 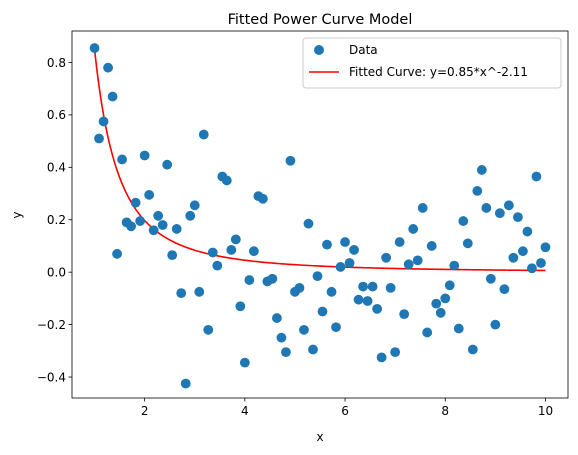 I want to click on chart-title: Fitted Power Curve Model, so click(x=320, y=20).